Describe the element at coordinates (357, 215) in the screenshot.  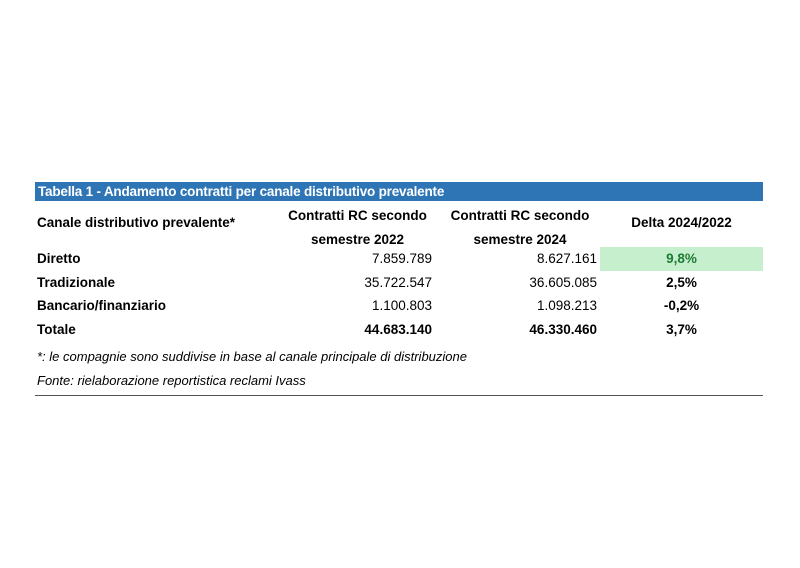
I see `header-2022-line1: Contratti RC secondo` at that location.